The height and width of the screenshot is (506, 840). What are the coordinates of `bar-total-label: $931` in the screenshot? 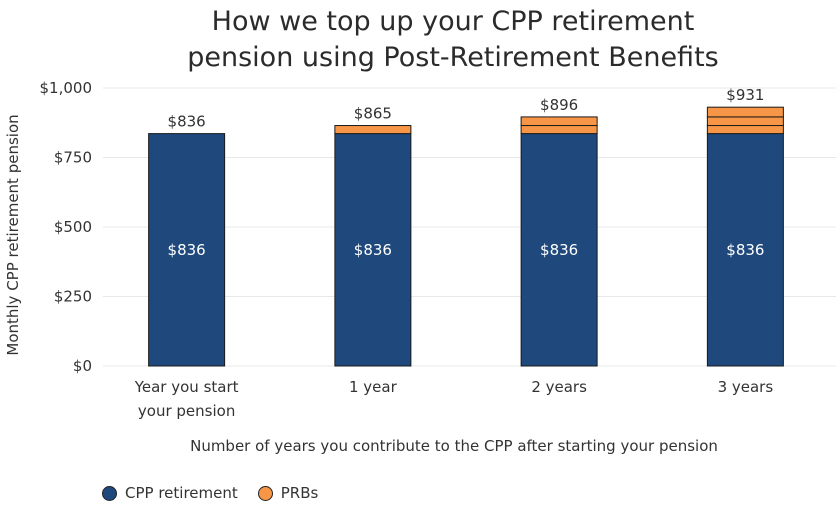 It's located at (745, 95).